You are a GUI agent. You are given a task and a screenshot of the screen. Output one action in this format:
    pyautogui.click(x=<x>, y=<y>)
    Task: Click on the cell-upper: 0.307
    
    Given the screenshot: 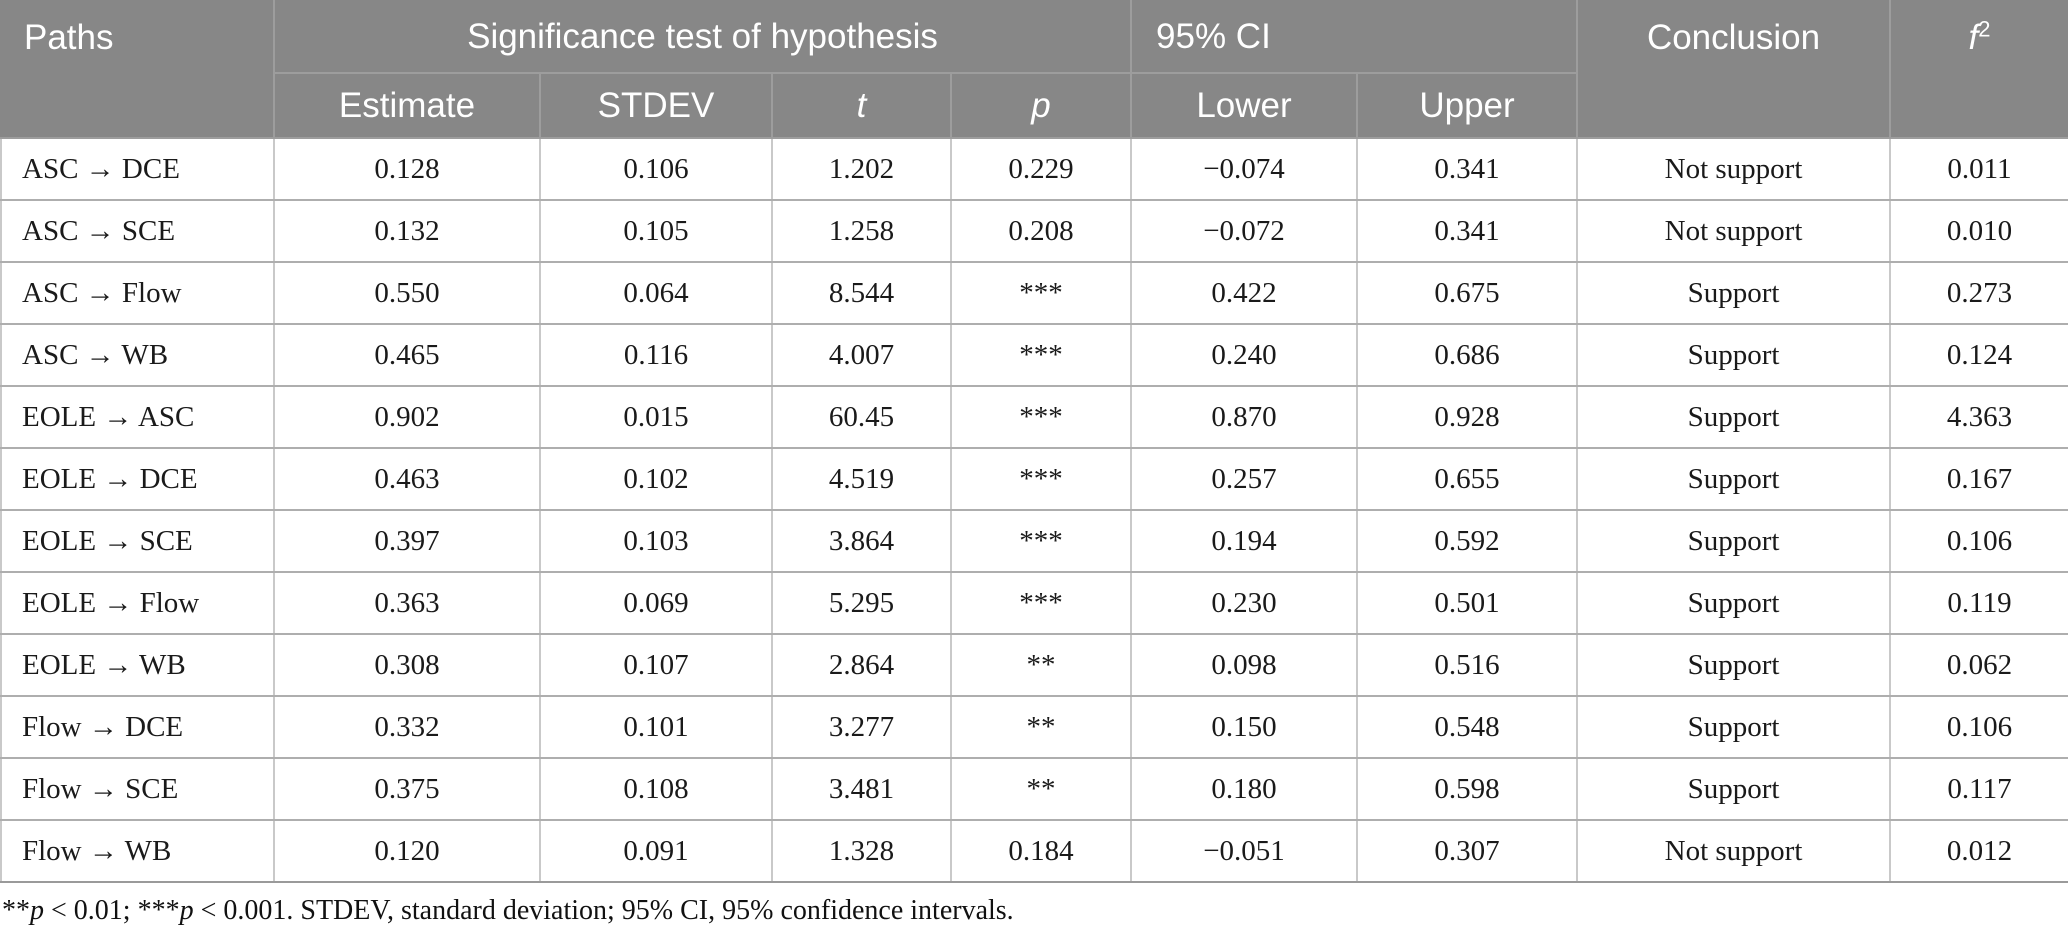 What is the action you would take?
    pyautogui.click(x=1467, y=851)
    